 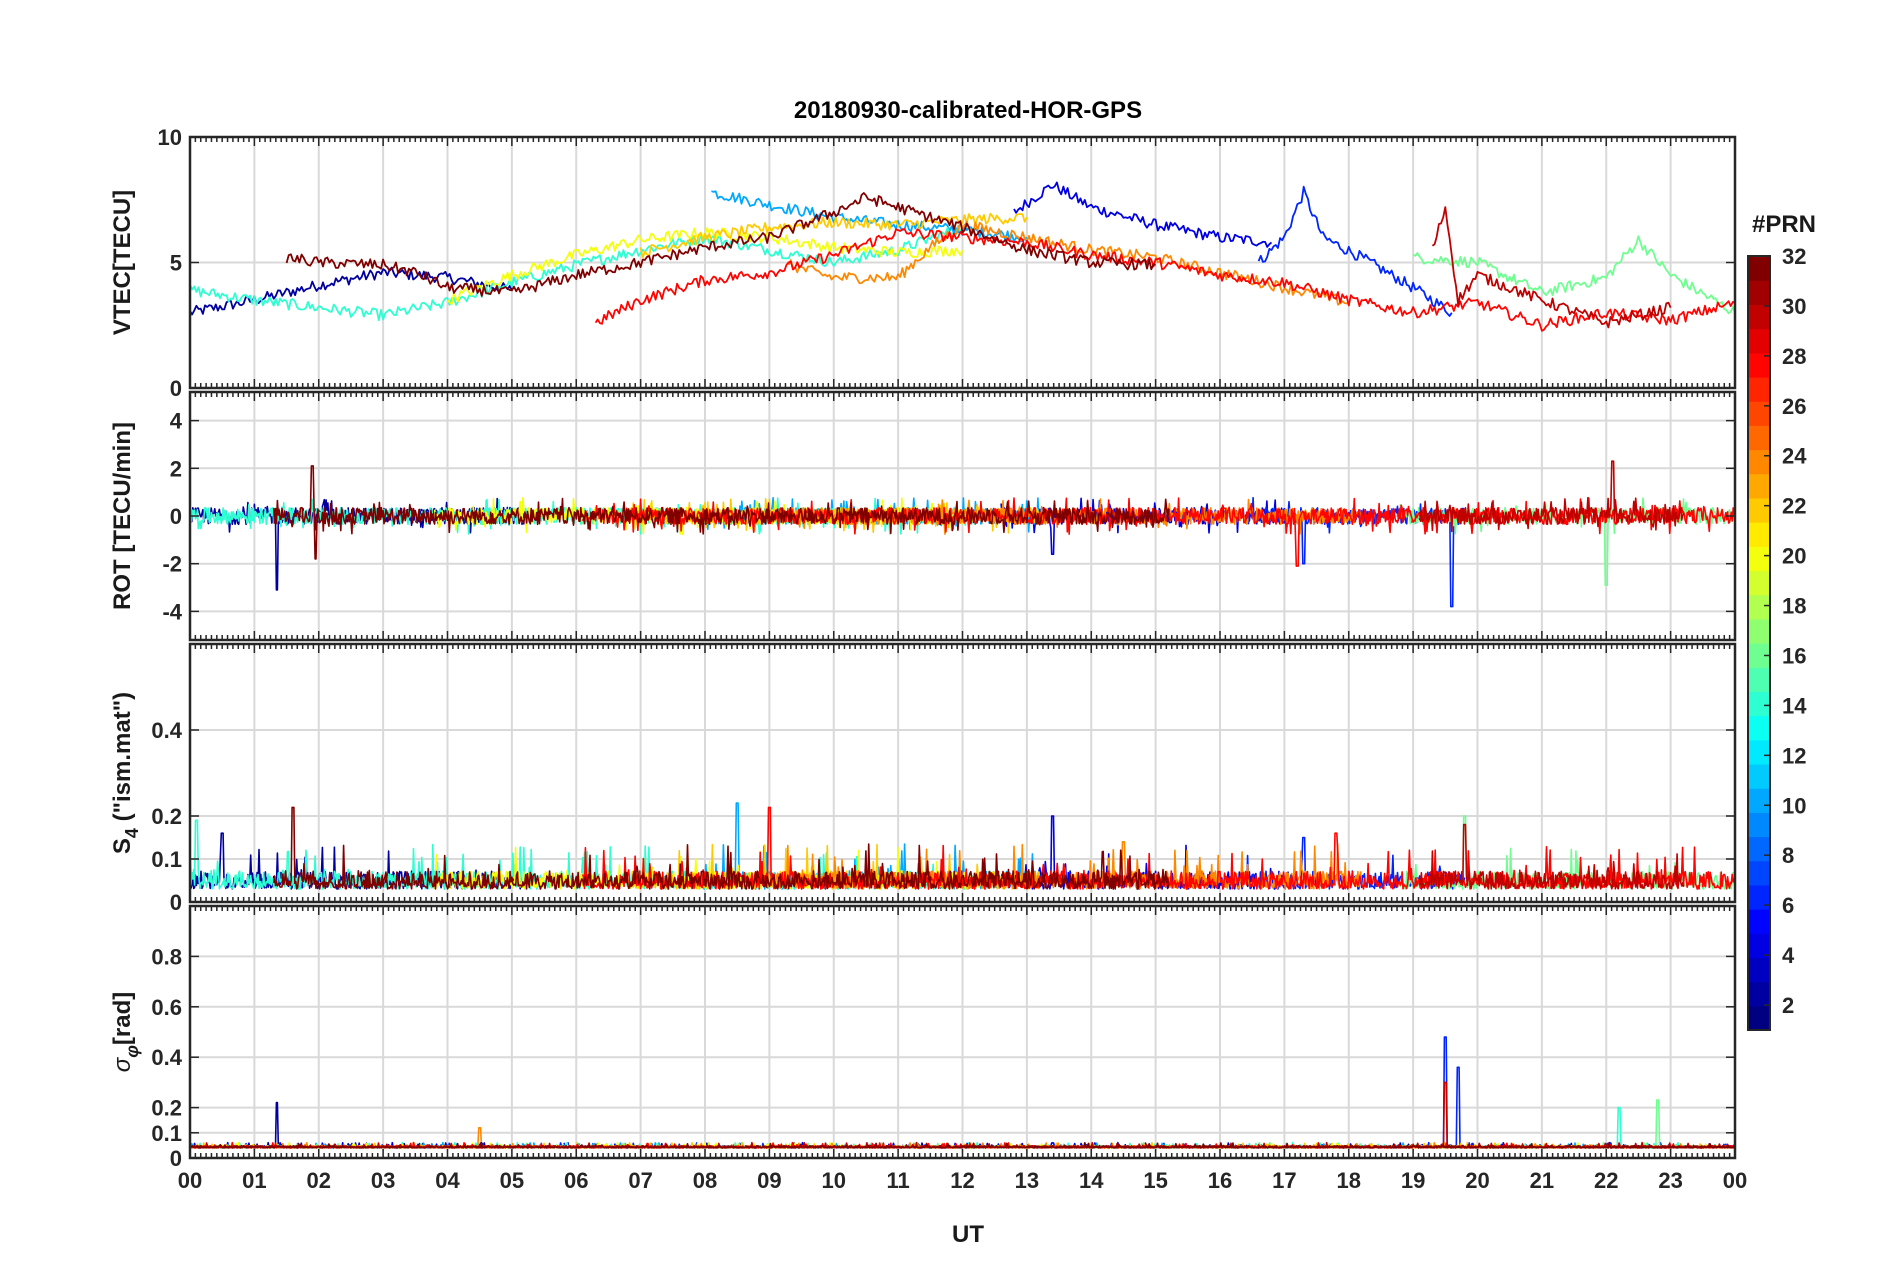 I want to click on colorbar-tick-label: 28, so click(x=1794, y=356).